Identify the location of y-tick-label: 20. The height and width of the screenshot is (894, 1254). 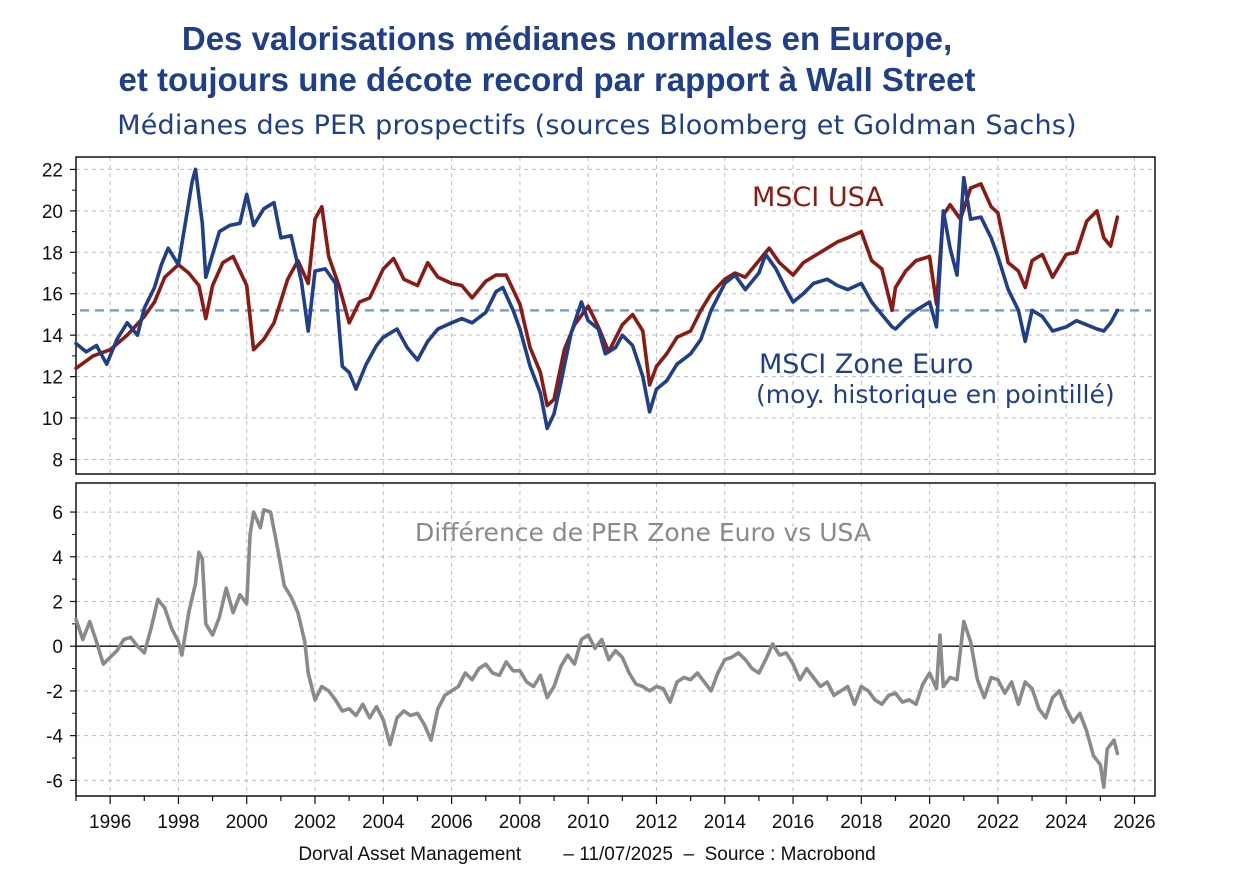
(52, 212).